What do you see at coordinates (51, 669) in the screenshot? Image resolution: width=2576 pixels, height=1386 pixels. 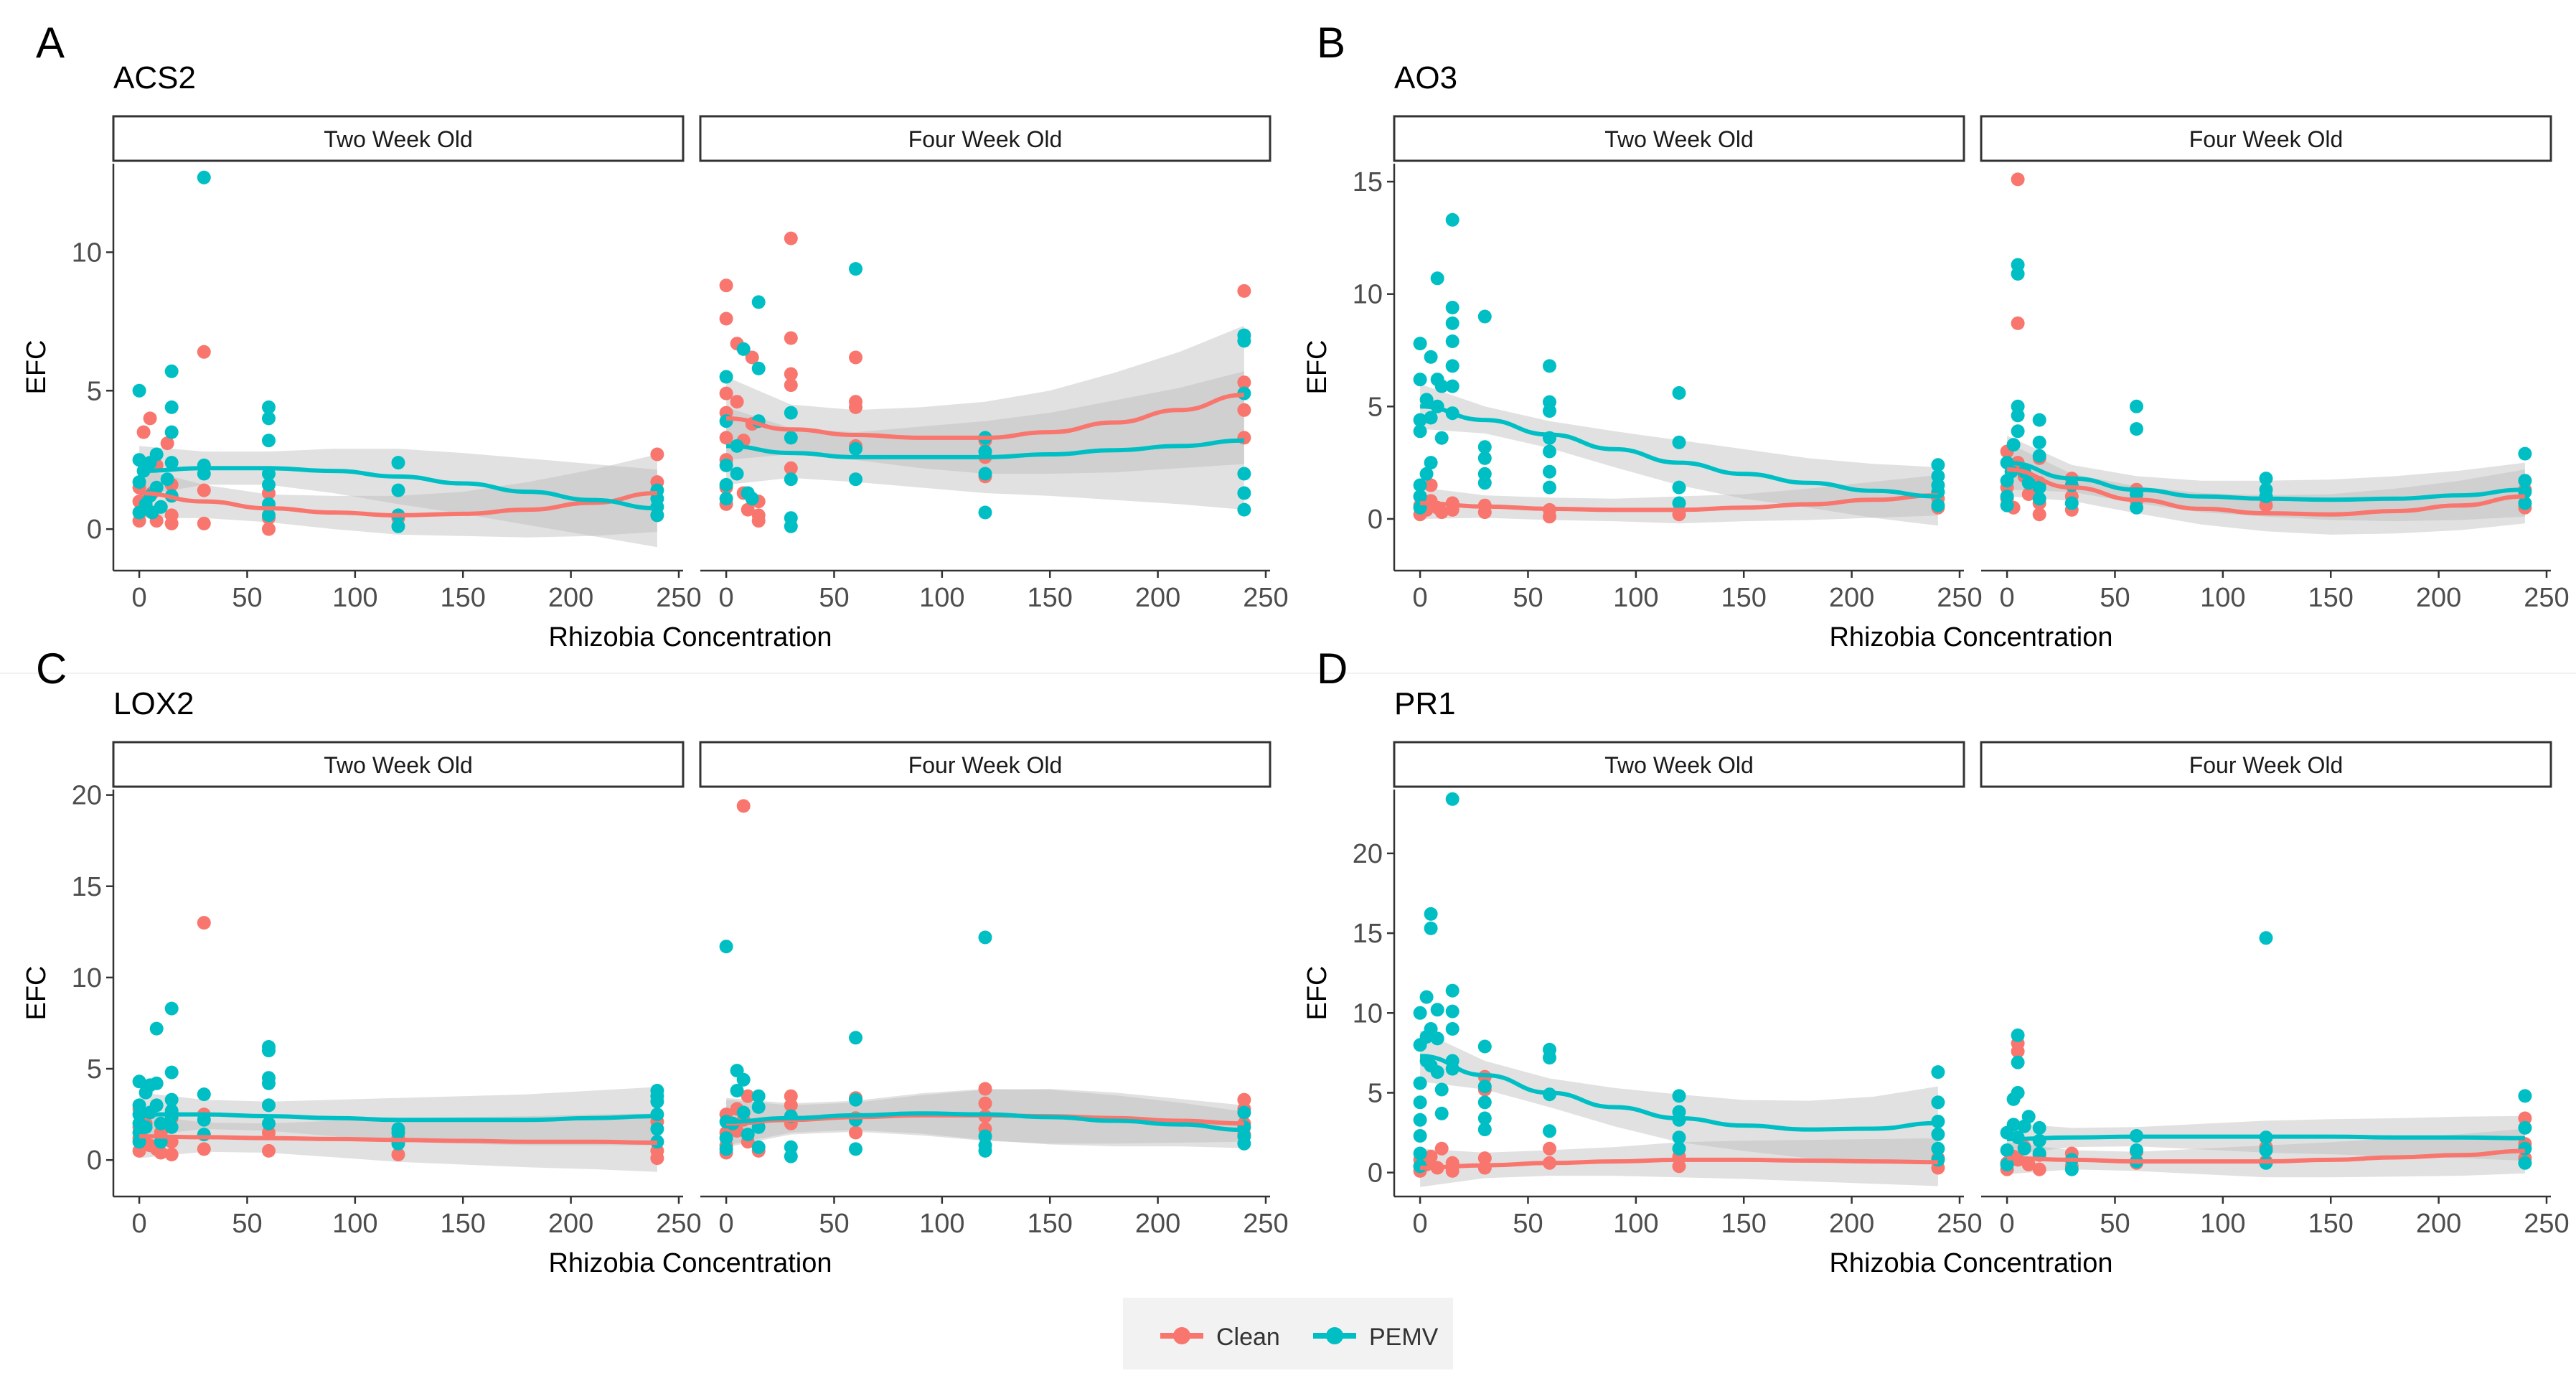 I see `panel-letter: C` at bounding box center [51, 669].